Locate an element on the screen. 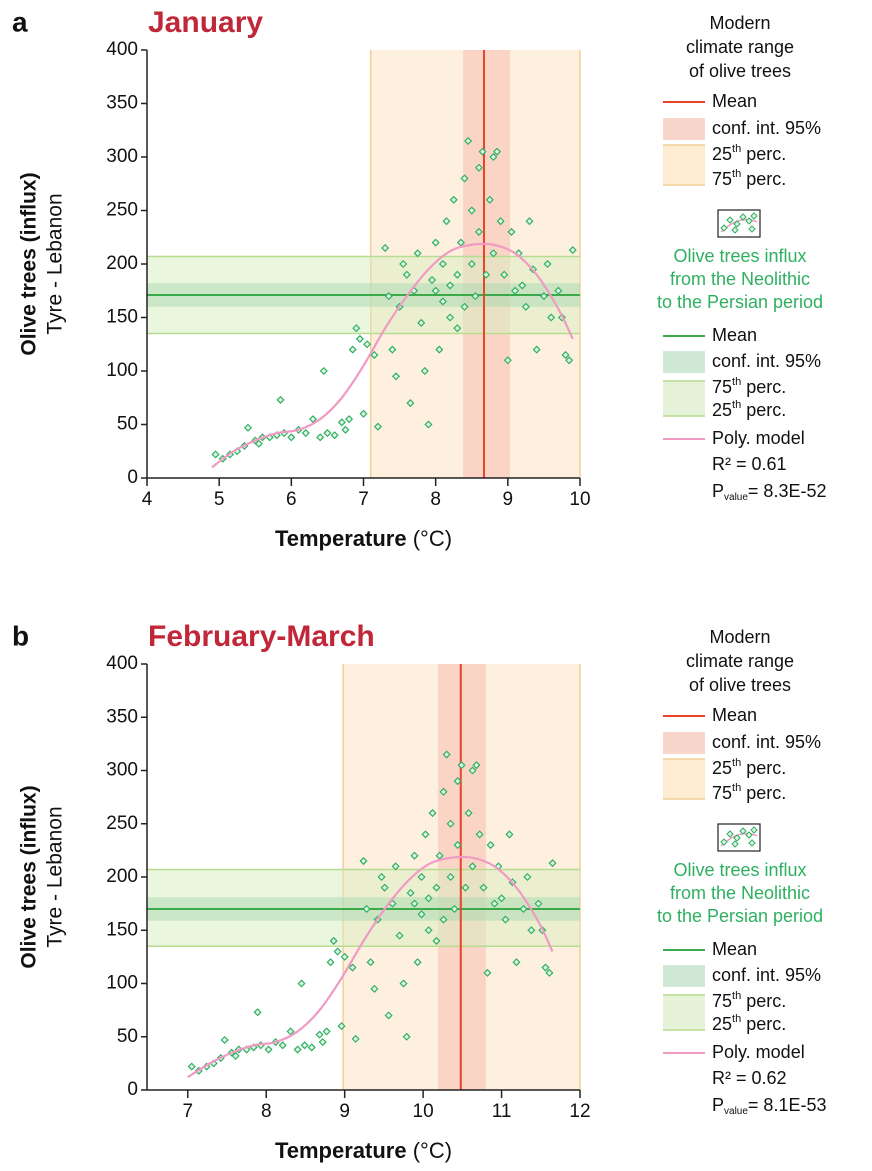  legend-title: of olive trees is located at coordinates (740, 685).